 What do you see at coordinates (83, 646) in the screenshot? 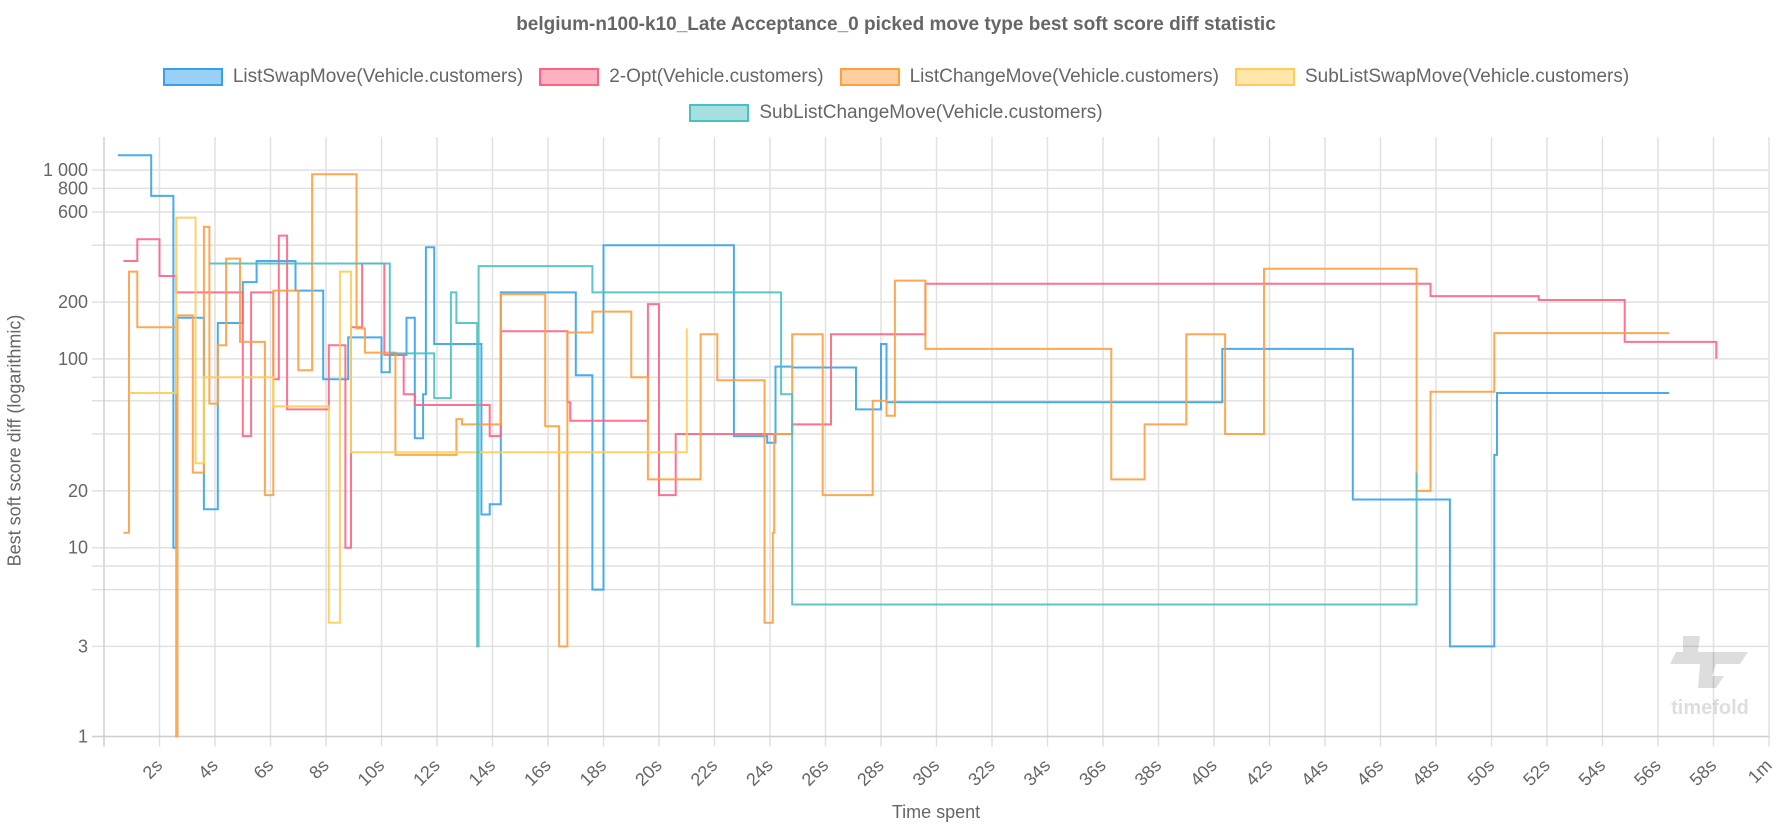
I see `y-tick-label: 3` at bounding box center [83, 646].